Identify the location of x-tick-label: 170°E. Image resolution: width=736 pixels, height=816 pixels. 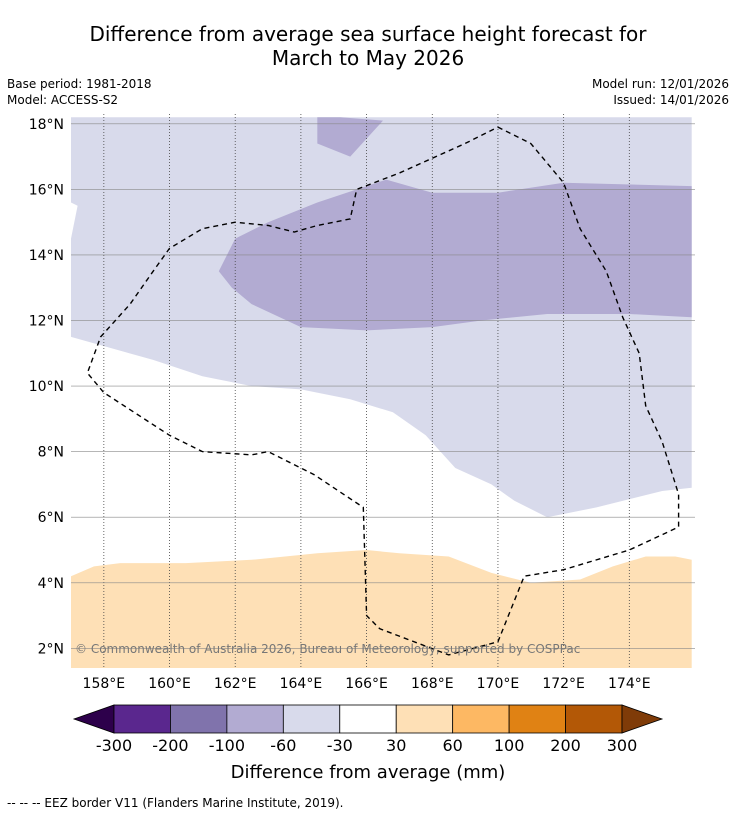
(498, 684).